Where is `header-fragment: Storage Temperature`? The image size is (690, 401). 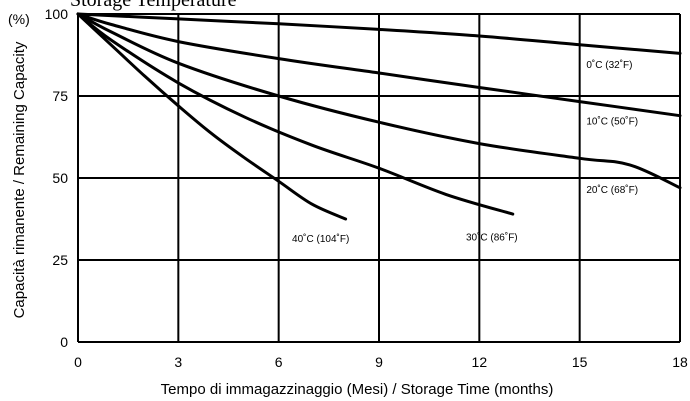 header-fragment: Storage Temperature is located at coordinates (153, 5).